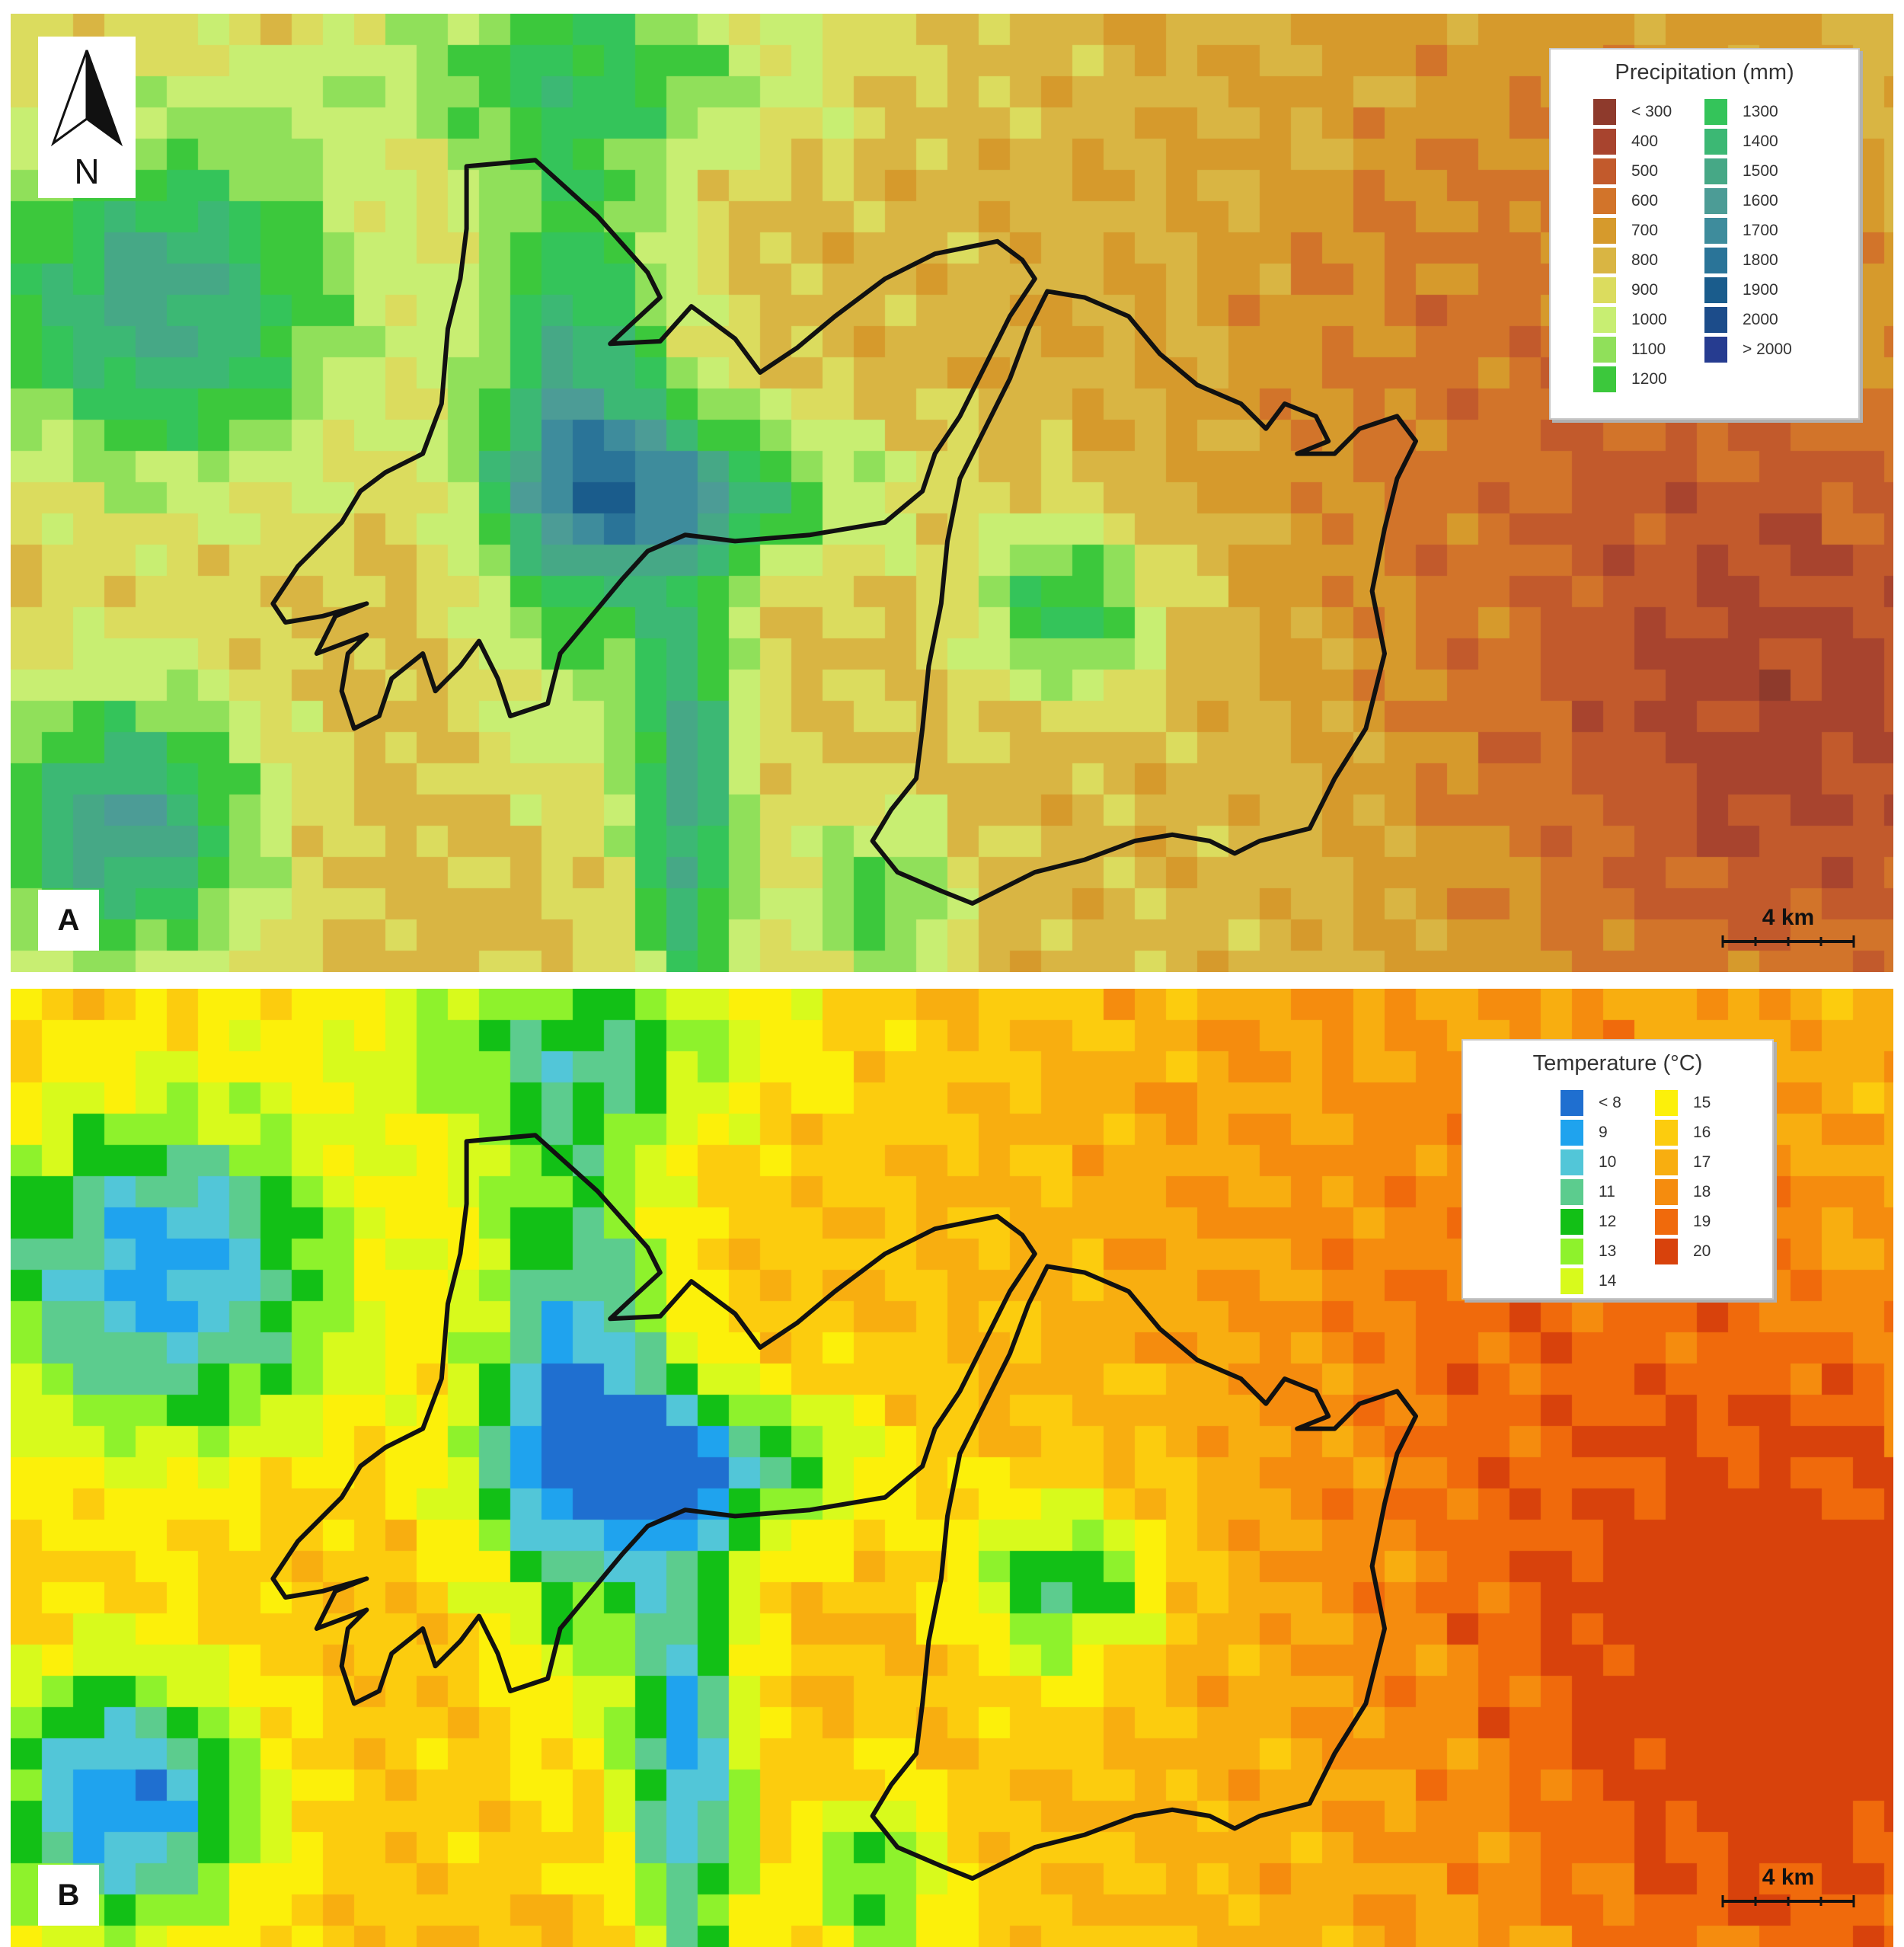 The image size is (1904, 1947). Describe the element at coordinates (1748, 260) in the screenshot. I see `legend-item: 1800` at that location.